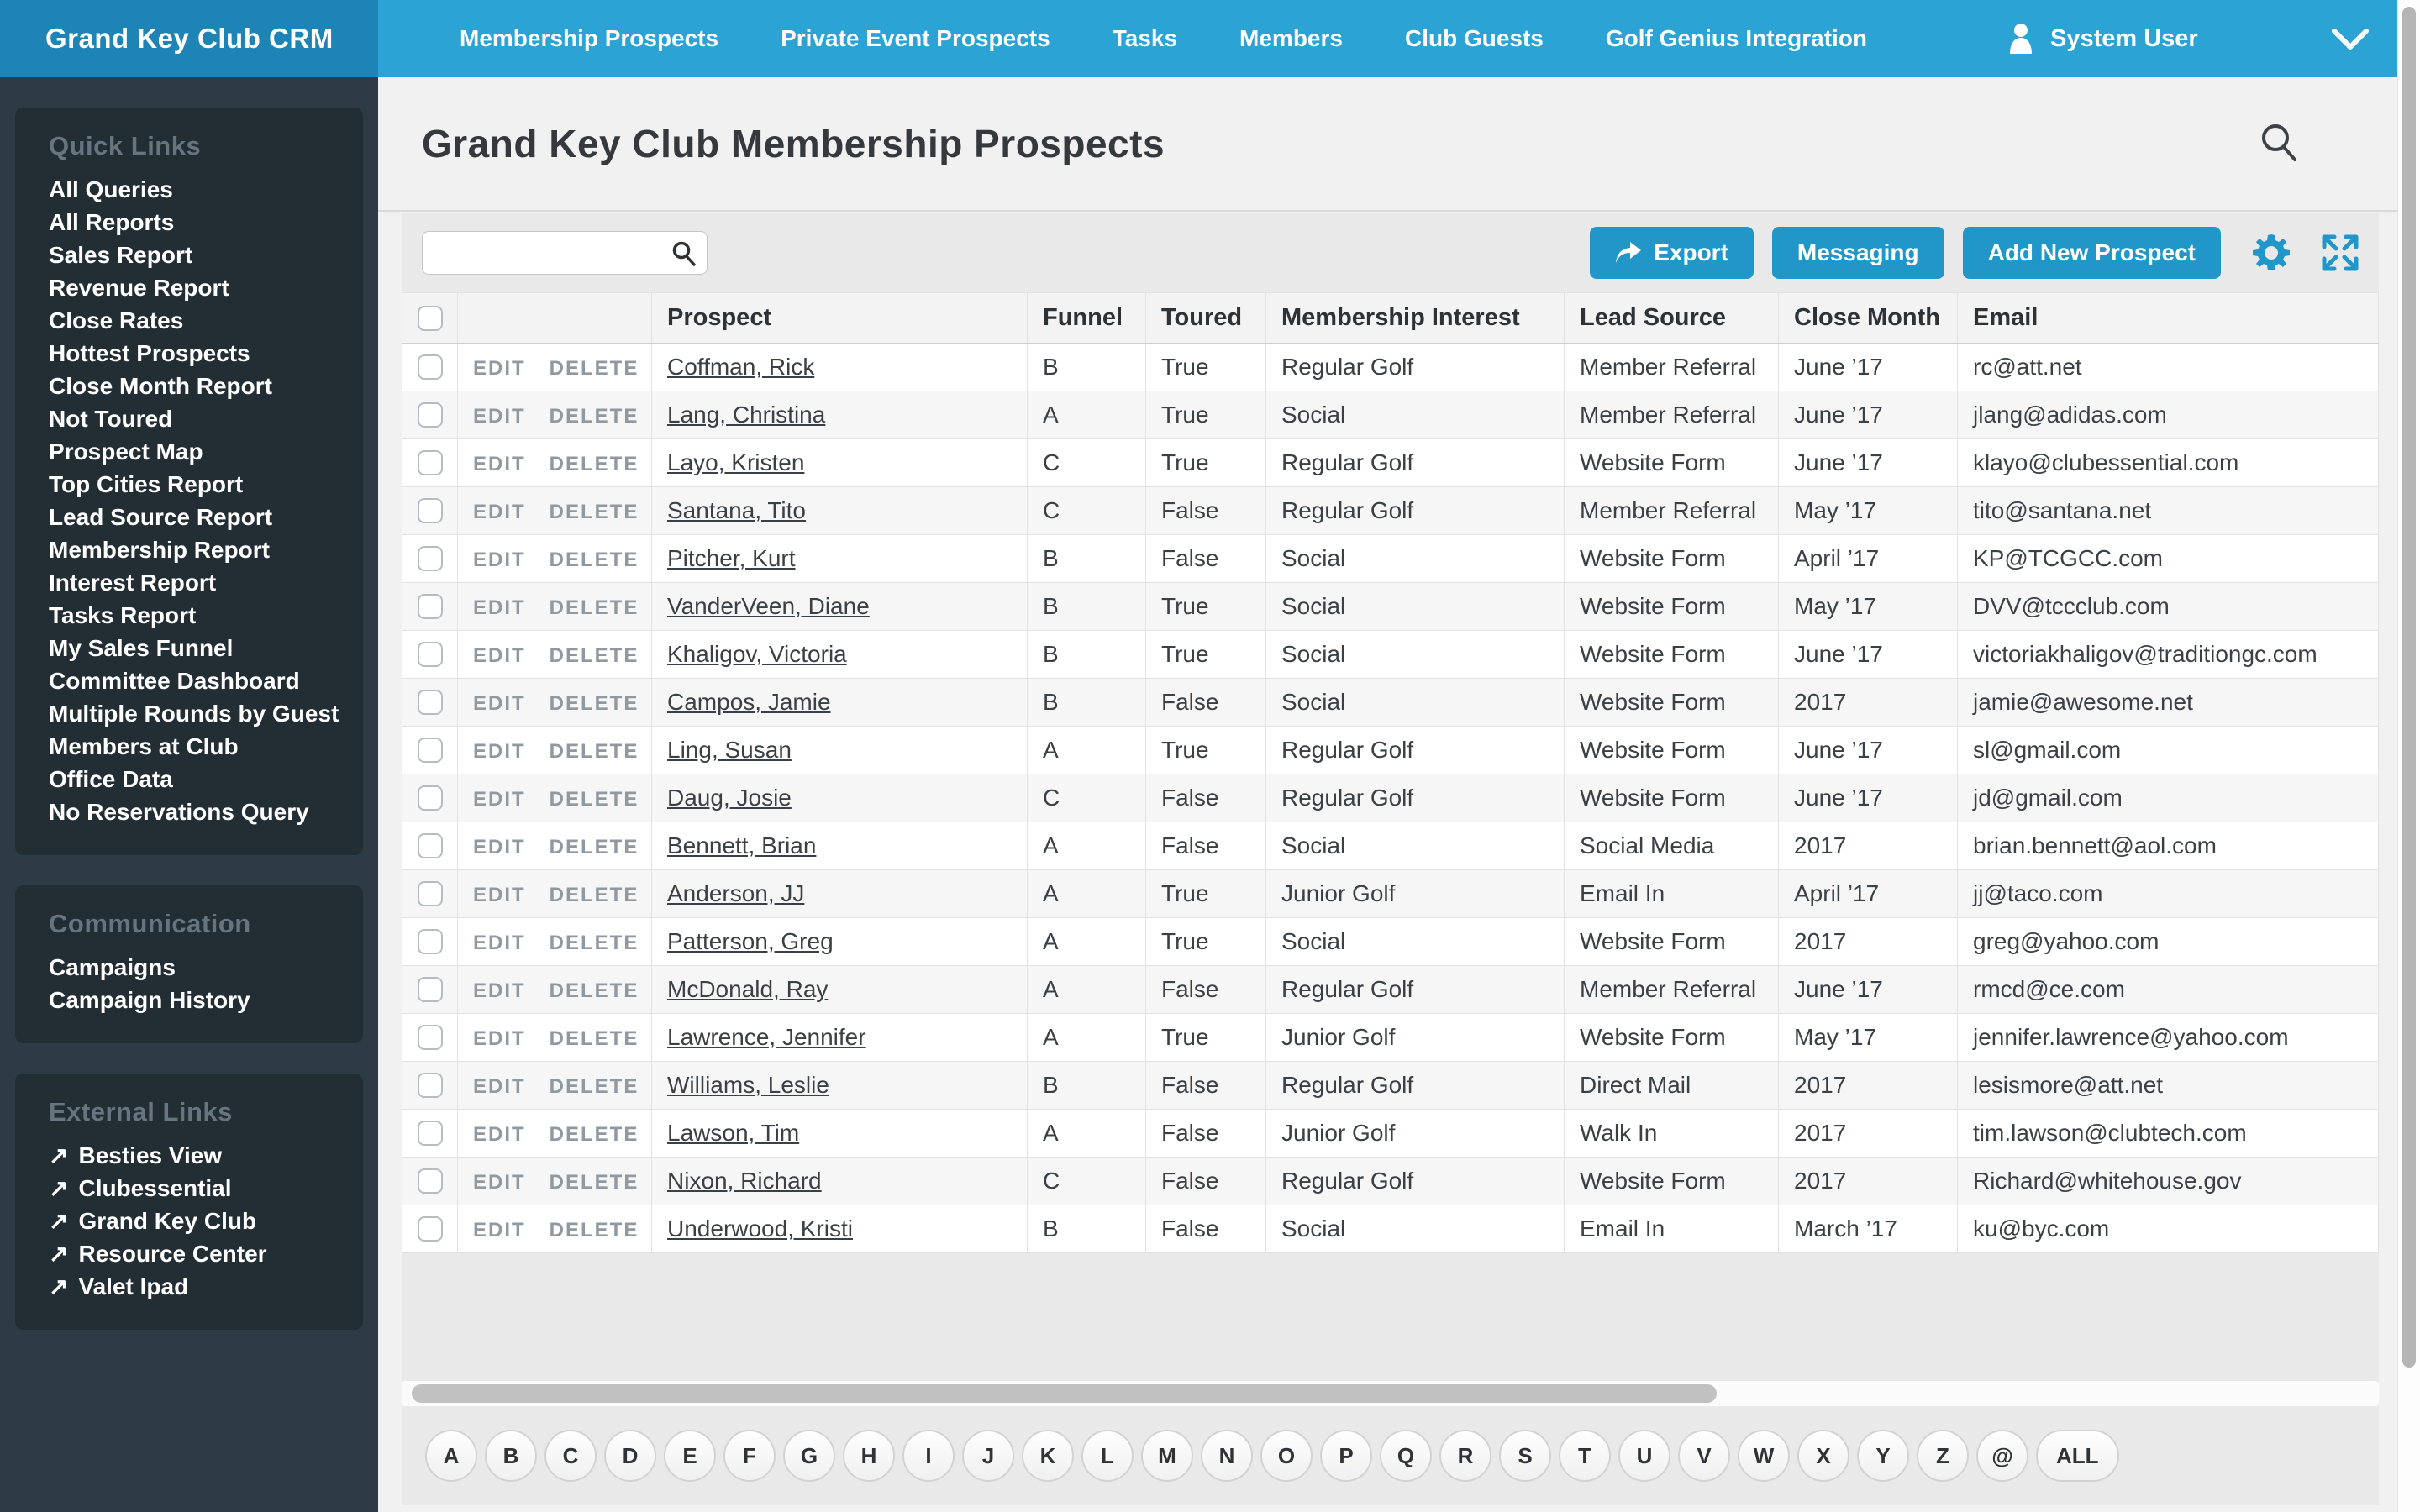 The height and width of the screenshot is (1512, 2420). I want to click on alpha-button-j: J, so click(988, 1456).